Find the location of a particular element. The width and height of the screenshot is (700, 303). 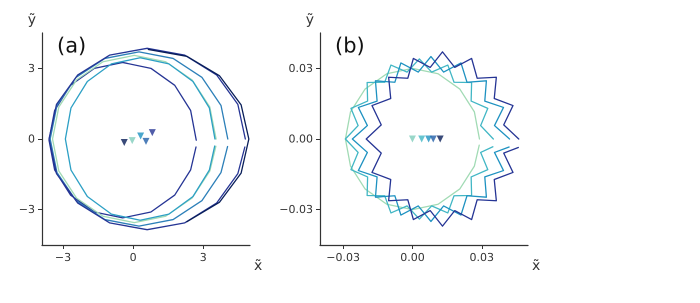

chart-title: (a) is located at coordinates (71, 46).